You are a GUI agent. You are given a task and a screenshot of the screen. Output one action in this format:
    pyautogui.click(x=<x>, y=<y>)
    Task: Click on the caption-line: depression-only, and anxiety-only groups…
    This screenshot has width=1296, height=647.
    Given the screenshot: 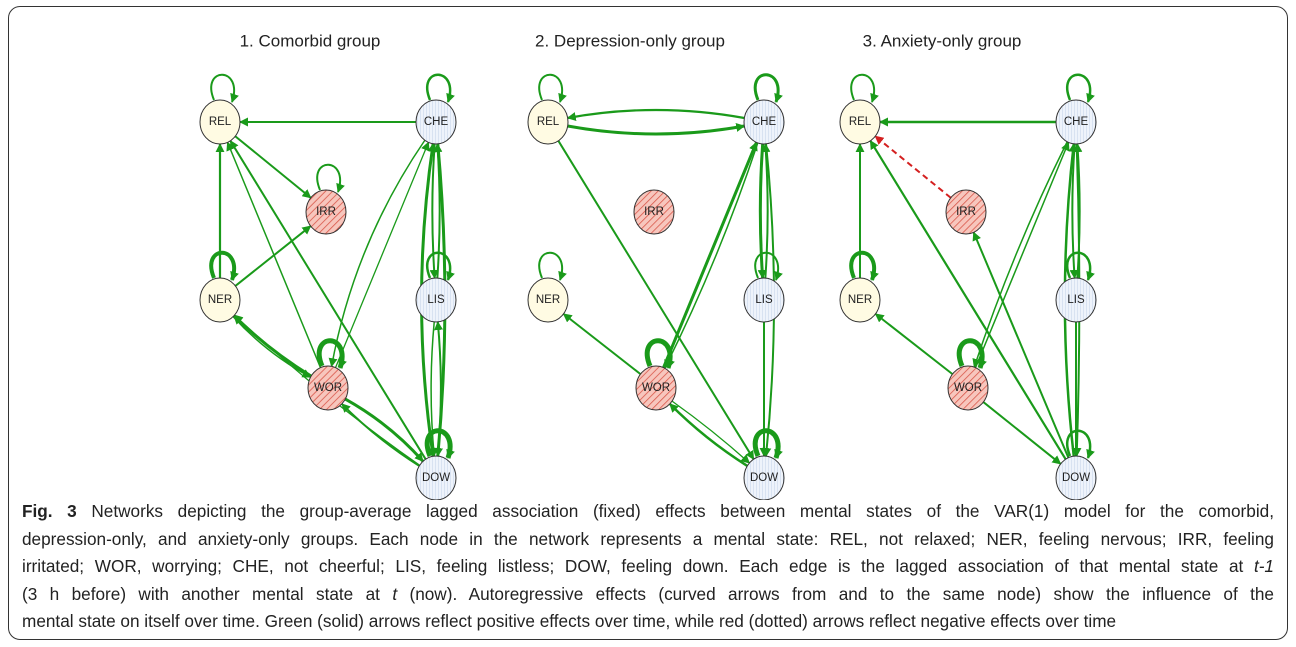 What is the action you would take?
    pyautogui.click(x=648, y=540)
    